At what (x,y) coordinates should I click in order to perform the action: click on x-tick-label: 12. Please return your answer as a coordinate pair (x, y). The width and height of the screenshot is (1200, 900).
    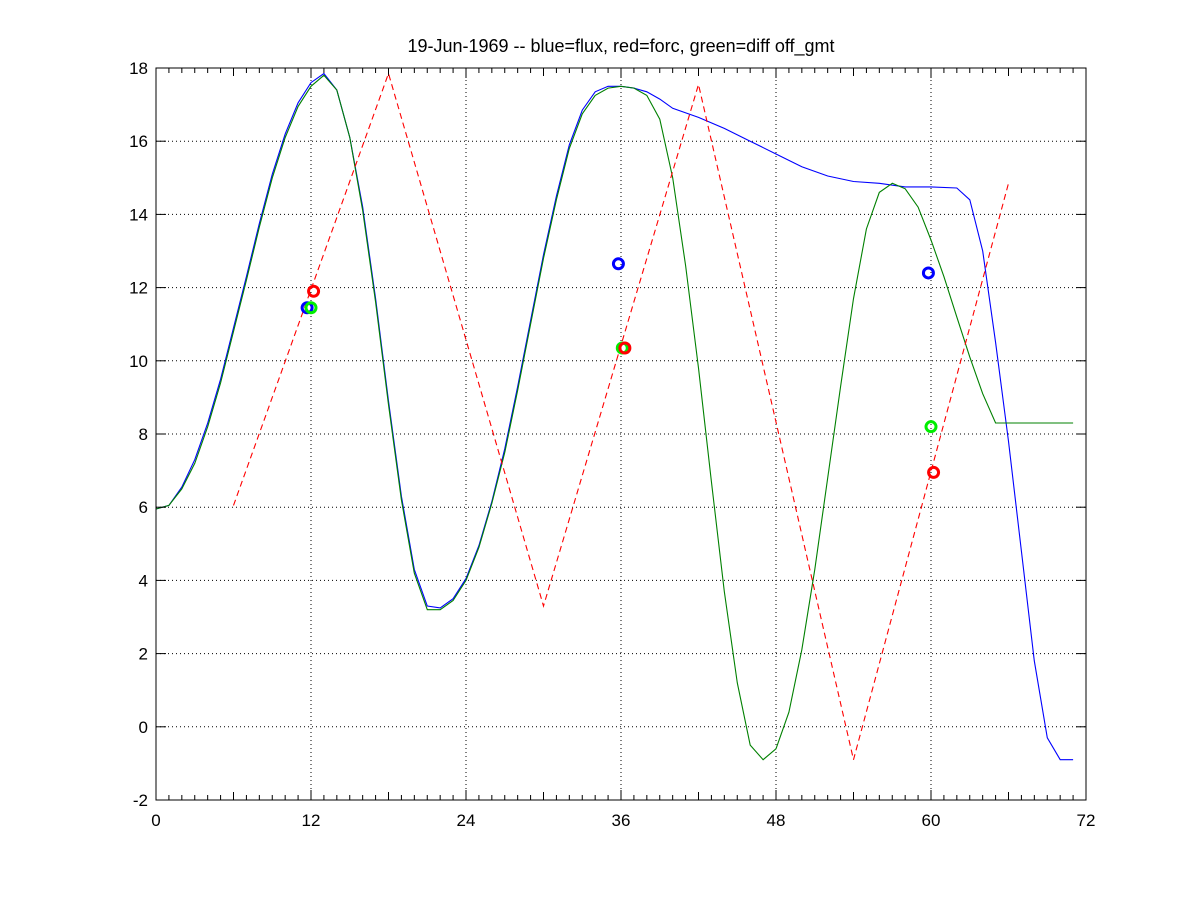
    Looking at the image, I should click on (311, 820).